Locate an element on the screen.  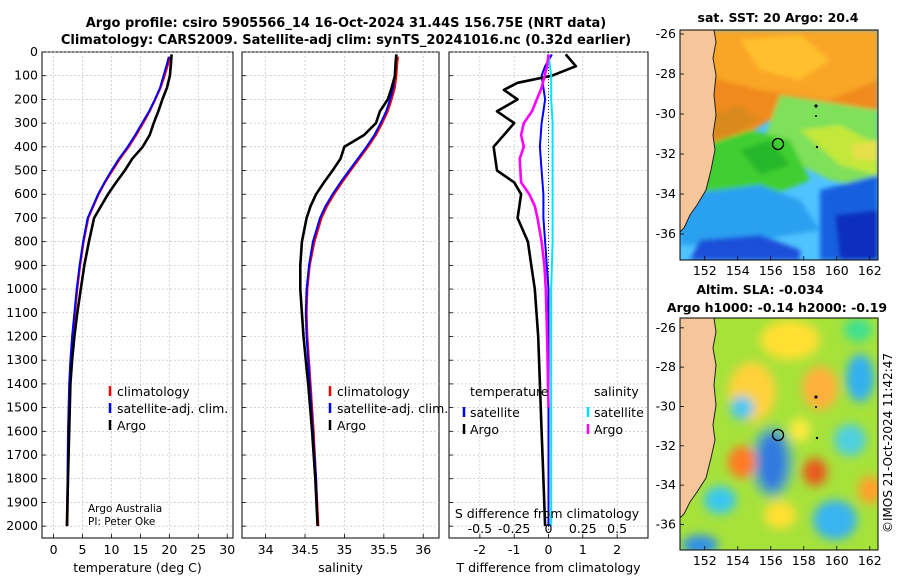
x-tick-label: -2 is located at coordinates (480, 549).